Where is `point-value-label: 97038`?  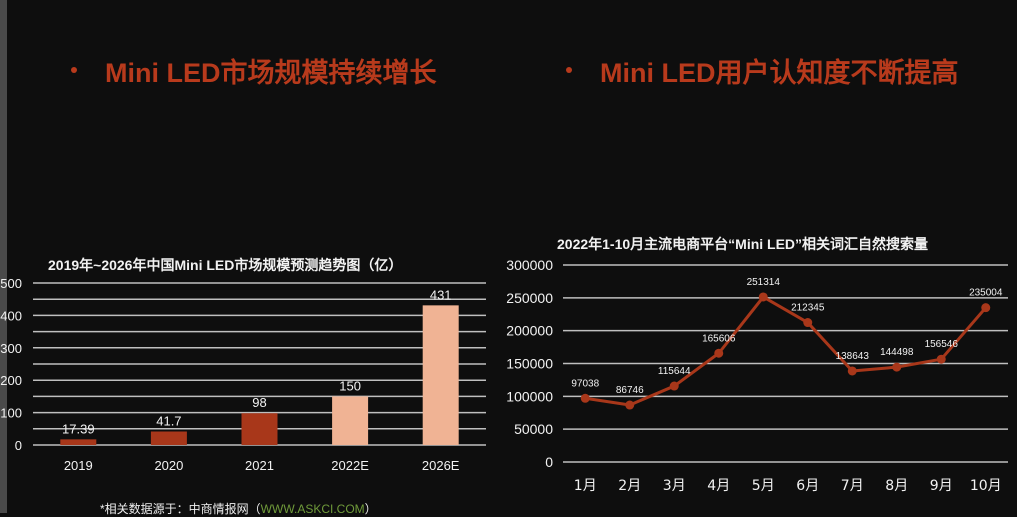 point-value-label: 97038 is located at coordinates (585, 383).